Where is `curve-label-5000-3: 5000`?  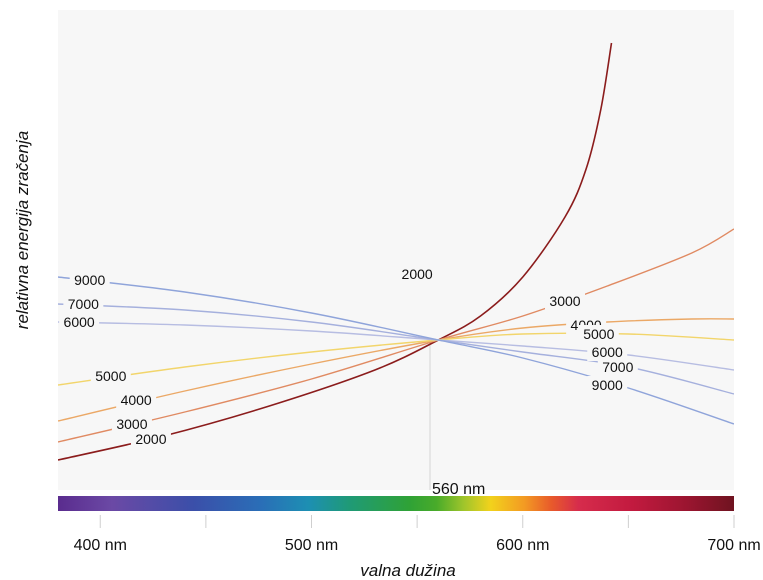 curve-label-5000-3: 5000 is located at coordinates (598, 334).